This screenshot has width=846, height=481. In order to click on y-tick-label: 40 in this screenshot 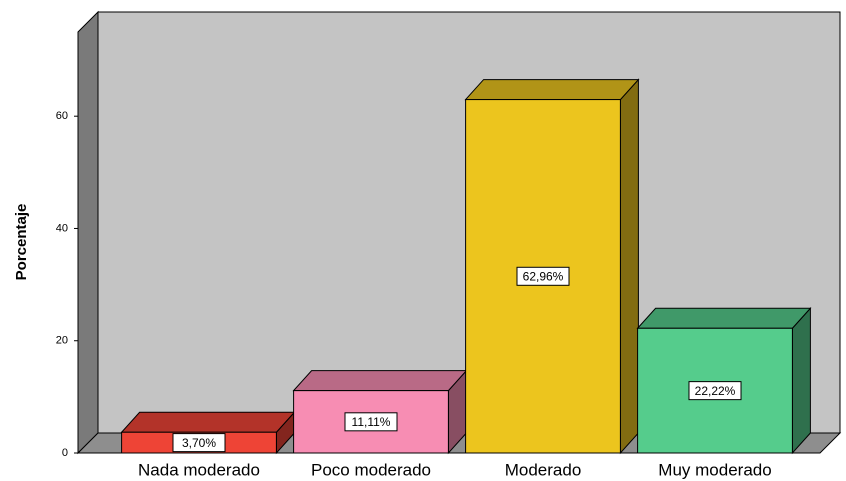, I will do `click(62, 228)`.